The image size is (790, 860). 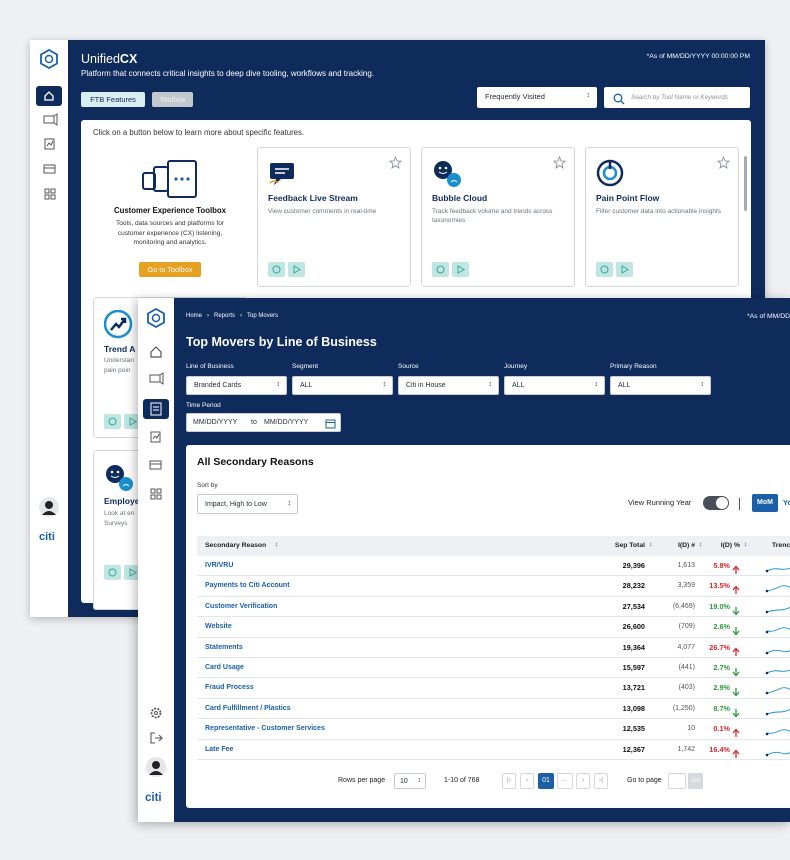 What do you see at coordinates (194, 316) in the screenshot?
I see `breadcrumb-item: Home` at bounding box center [194, 316].